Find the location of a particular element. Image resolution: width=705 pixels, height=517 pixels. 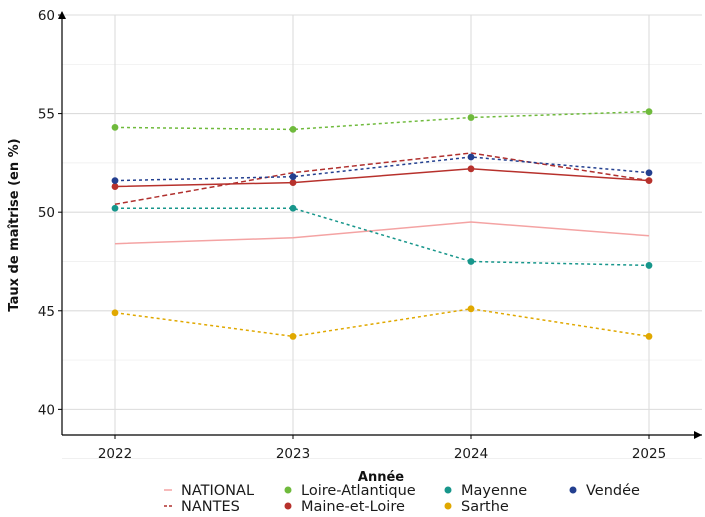

legend-item-nantes: NANTES is located at coordinates (202, 507).